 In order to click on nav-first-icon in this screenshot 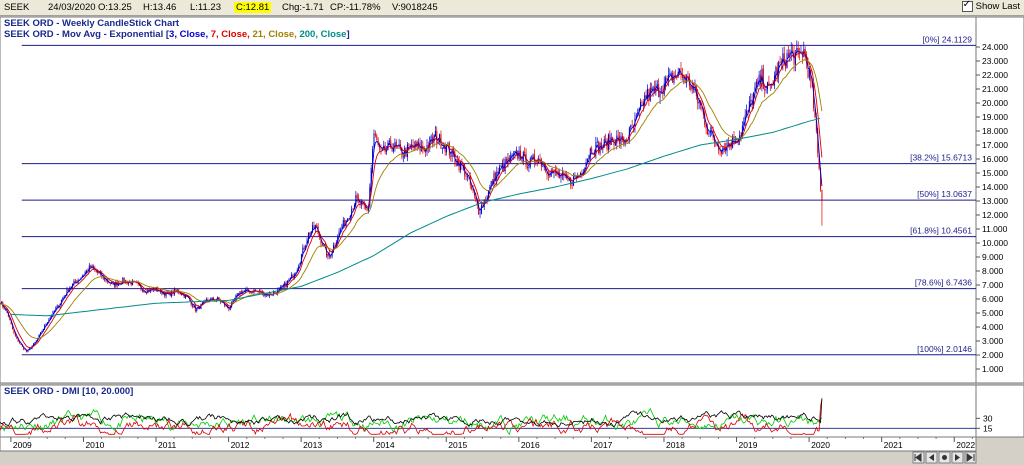, I will do `click(918, 457)`.